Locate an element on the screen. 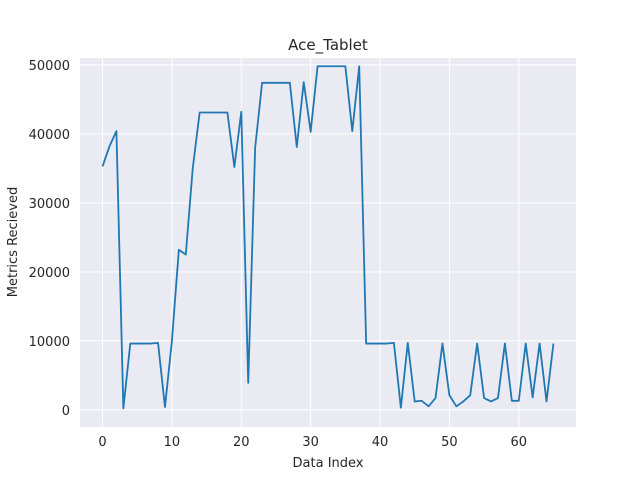 The image size is (640, 480). y-tick-label: 10000 is located at coordinates (49, 342).